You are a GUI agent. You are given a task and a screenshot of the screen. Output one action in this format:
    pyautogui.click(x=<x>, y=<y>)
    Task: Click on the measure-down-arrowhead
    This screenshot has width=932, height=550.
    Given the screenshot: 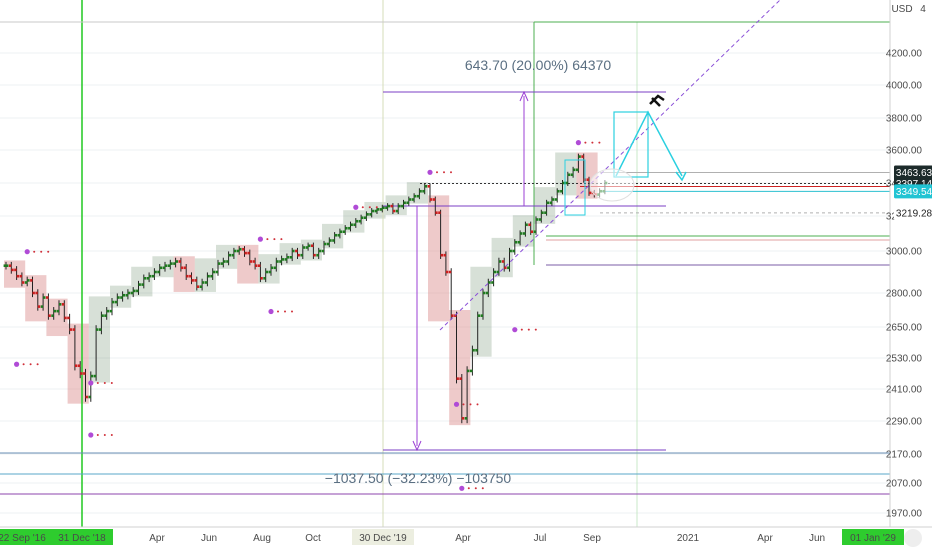 What is the action you would take?
    pyautogui.click(x=417, y=446)
    